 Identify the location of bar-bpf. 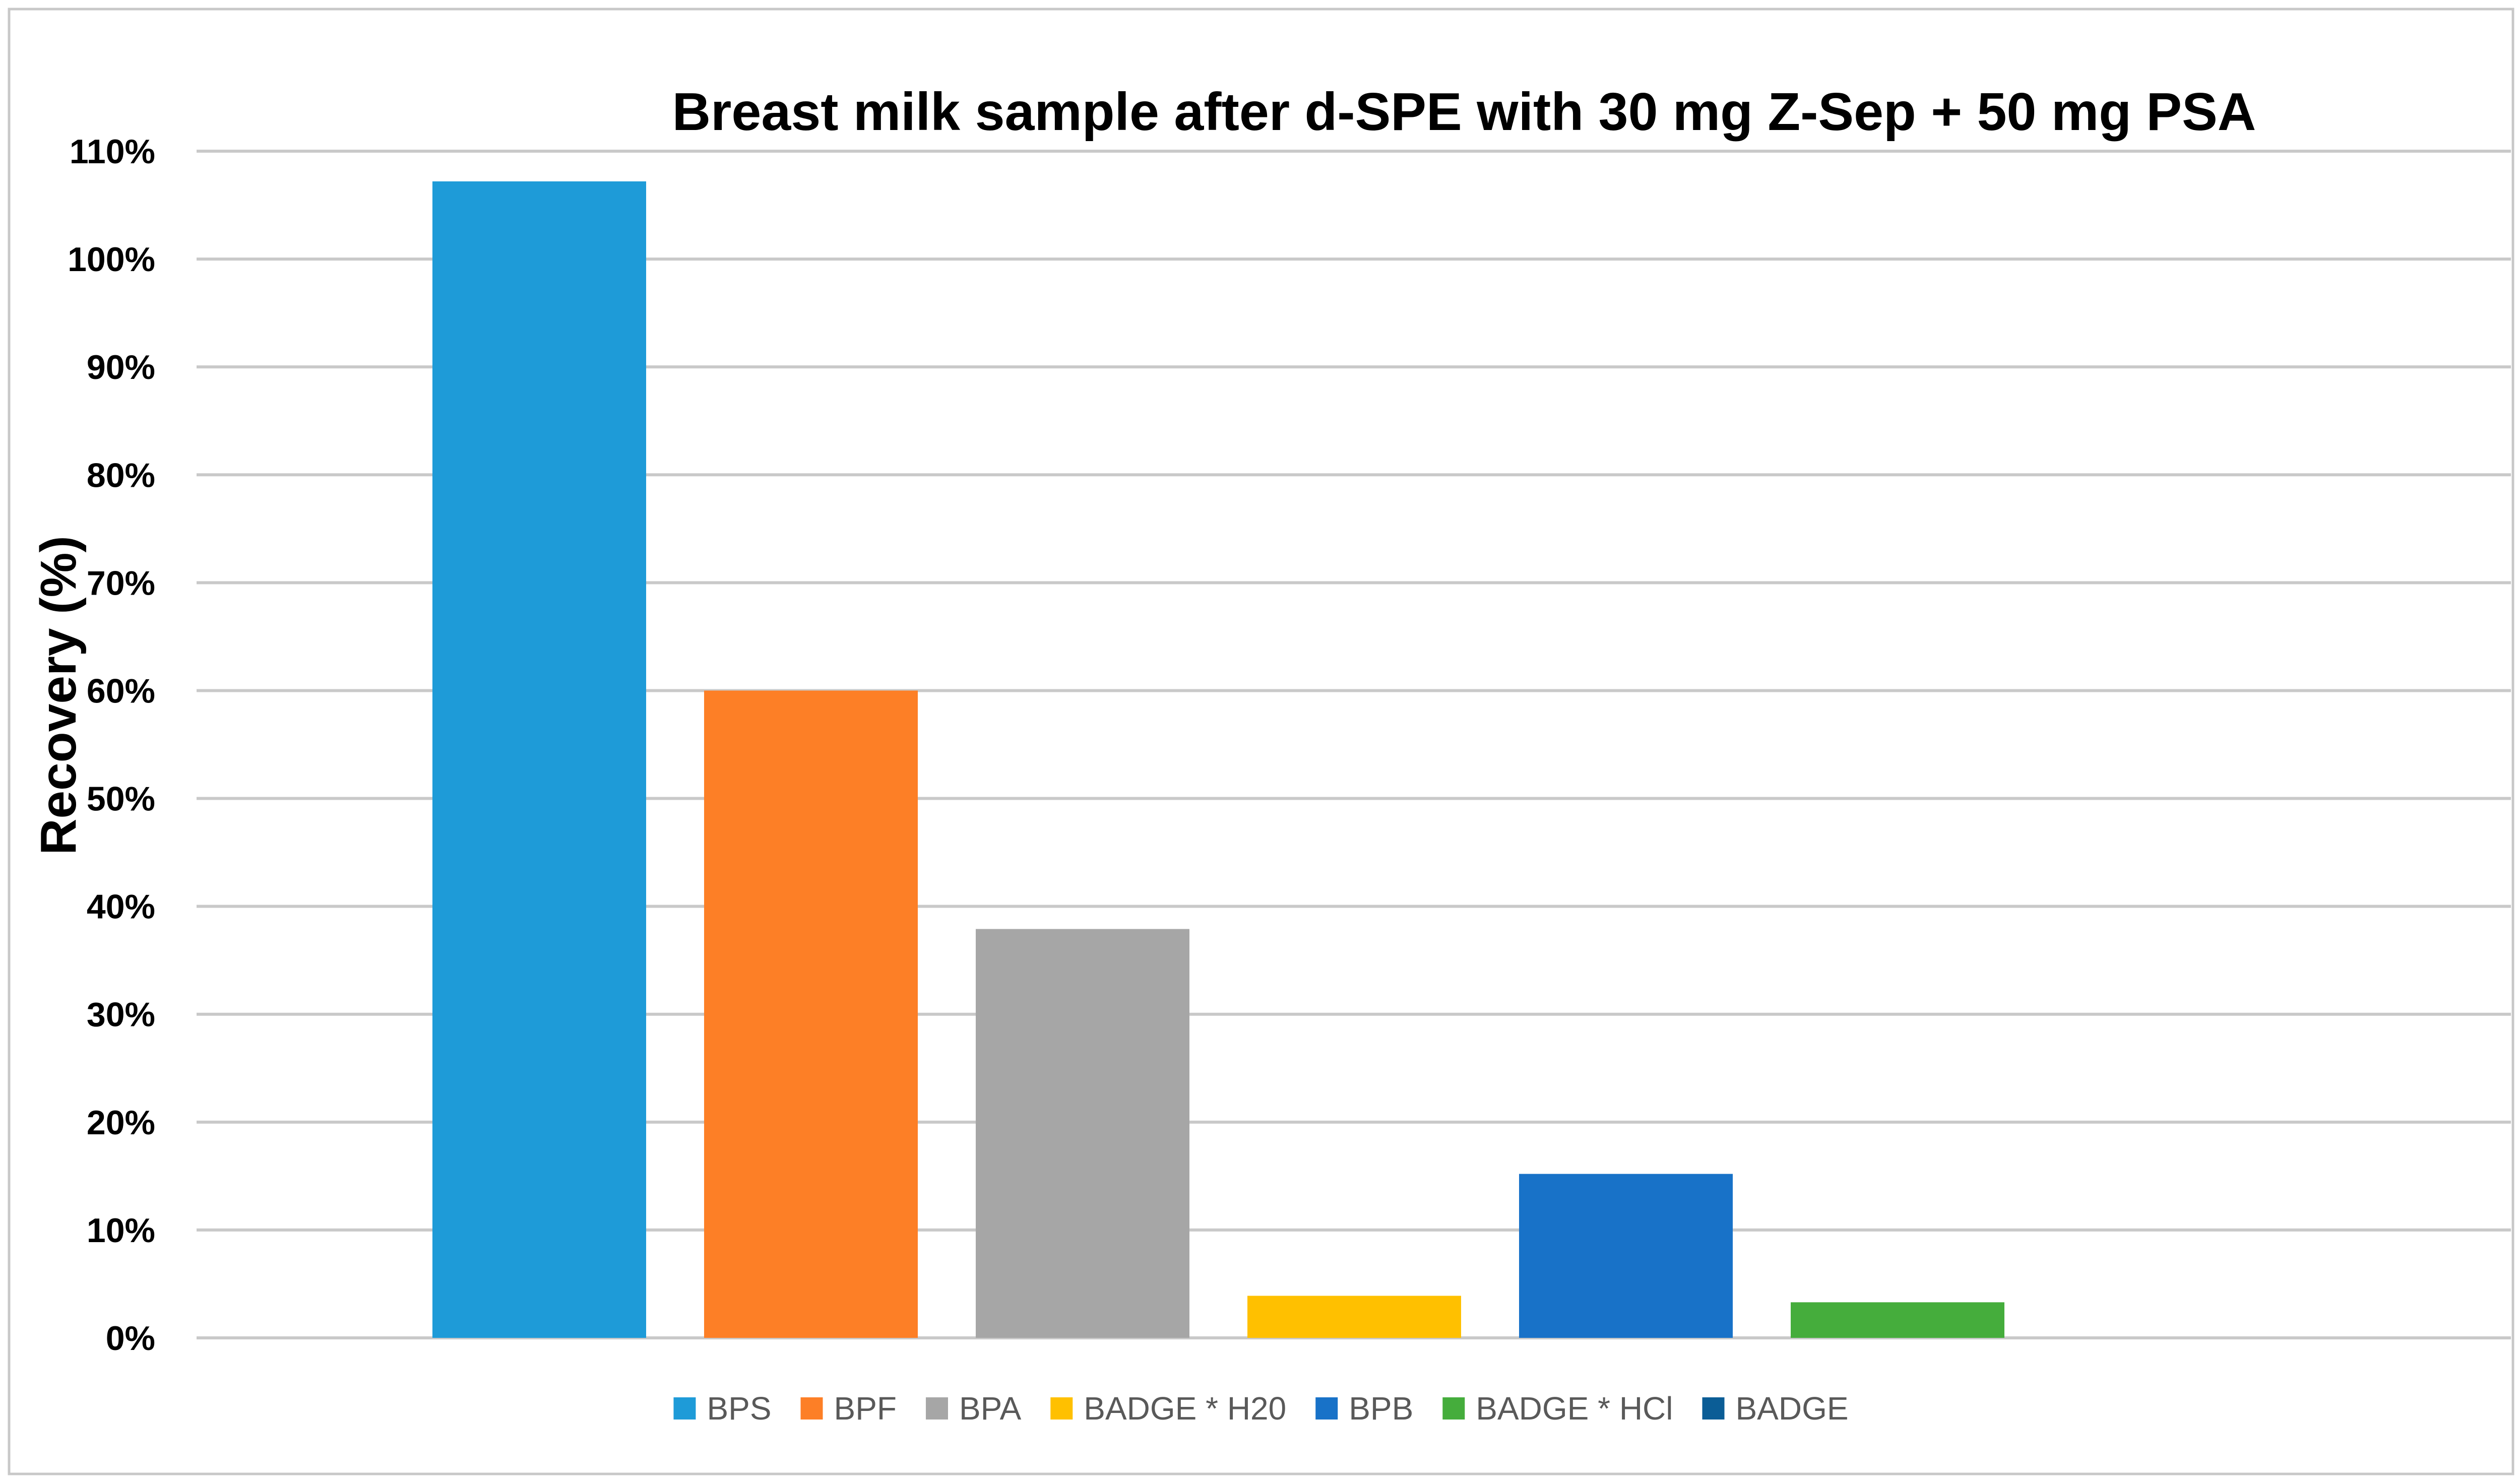
(811, 1014).